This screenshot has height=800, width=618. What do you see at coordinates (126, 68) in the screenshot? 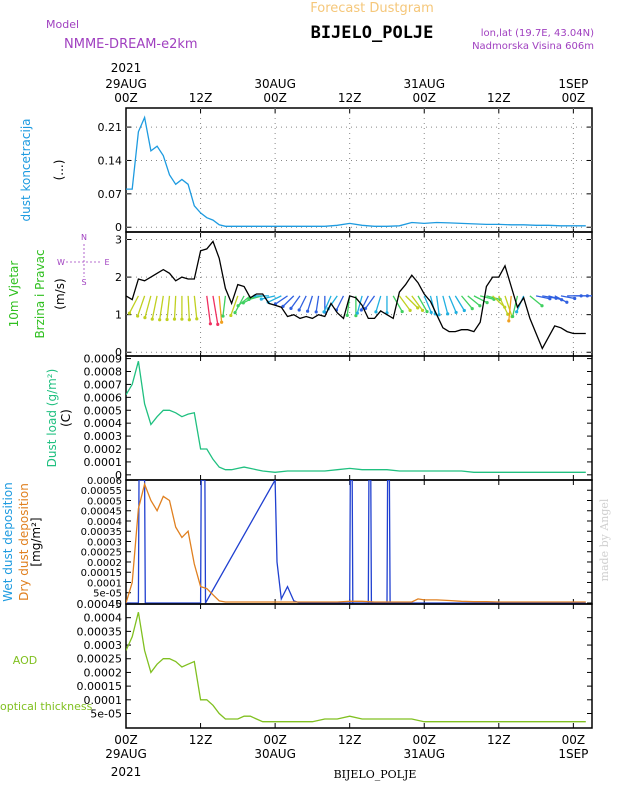
I see `top-year: 2021` at bounding box center [126, 68].